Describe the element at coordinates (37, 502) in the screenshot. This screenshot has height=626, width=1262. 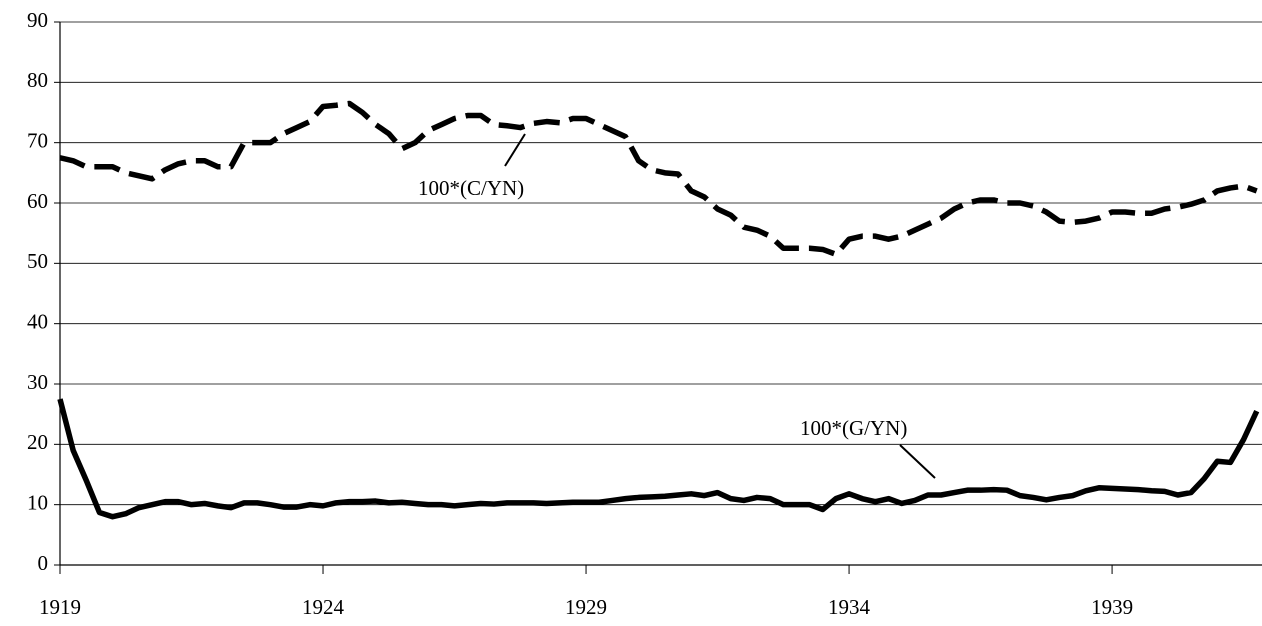
I see `y-tick-label: 10` at that location.